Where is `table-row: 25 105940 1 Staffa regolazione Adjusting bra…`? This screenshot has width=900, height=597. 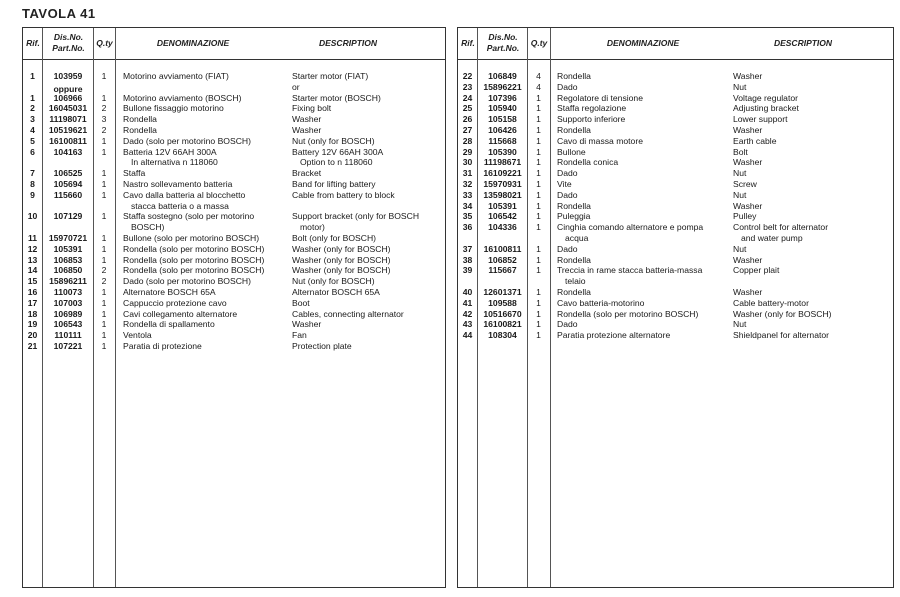
table-row: 25 105940 1 Staffa regolazione Adjusting bra… is located at coordinates (675, 108).